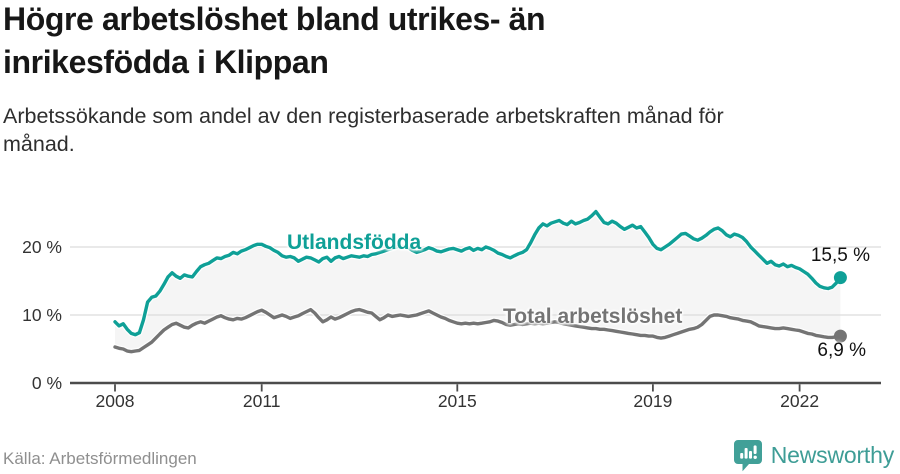 This screenshot has width=900, height=474. Describe the element at coordinates (593, 316) in the screenshot. I see `series-label-total-arbetsloshet: Total arbetslöshet` at that location.